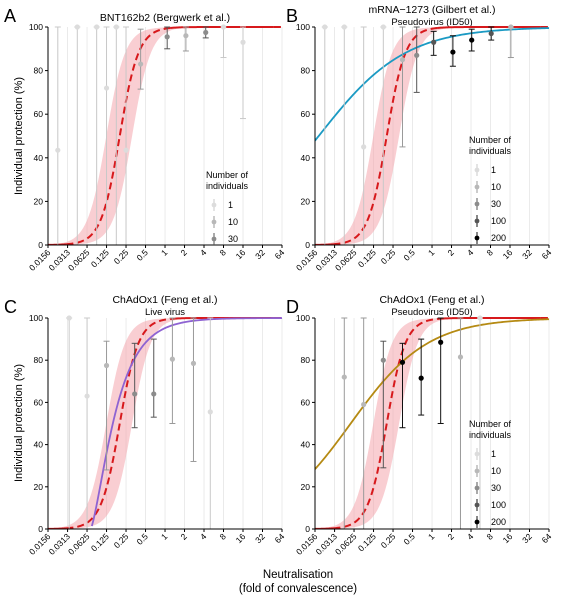 This screenshot has height=597, width=563. What do you see at coordinates (431, 22) in the screenshot?
I see `panel-b-subtitle: Pseudovirus (ID50)` at bounding box center [431, 22].